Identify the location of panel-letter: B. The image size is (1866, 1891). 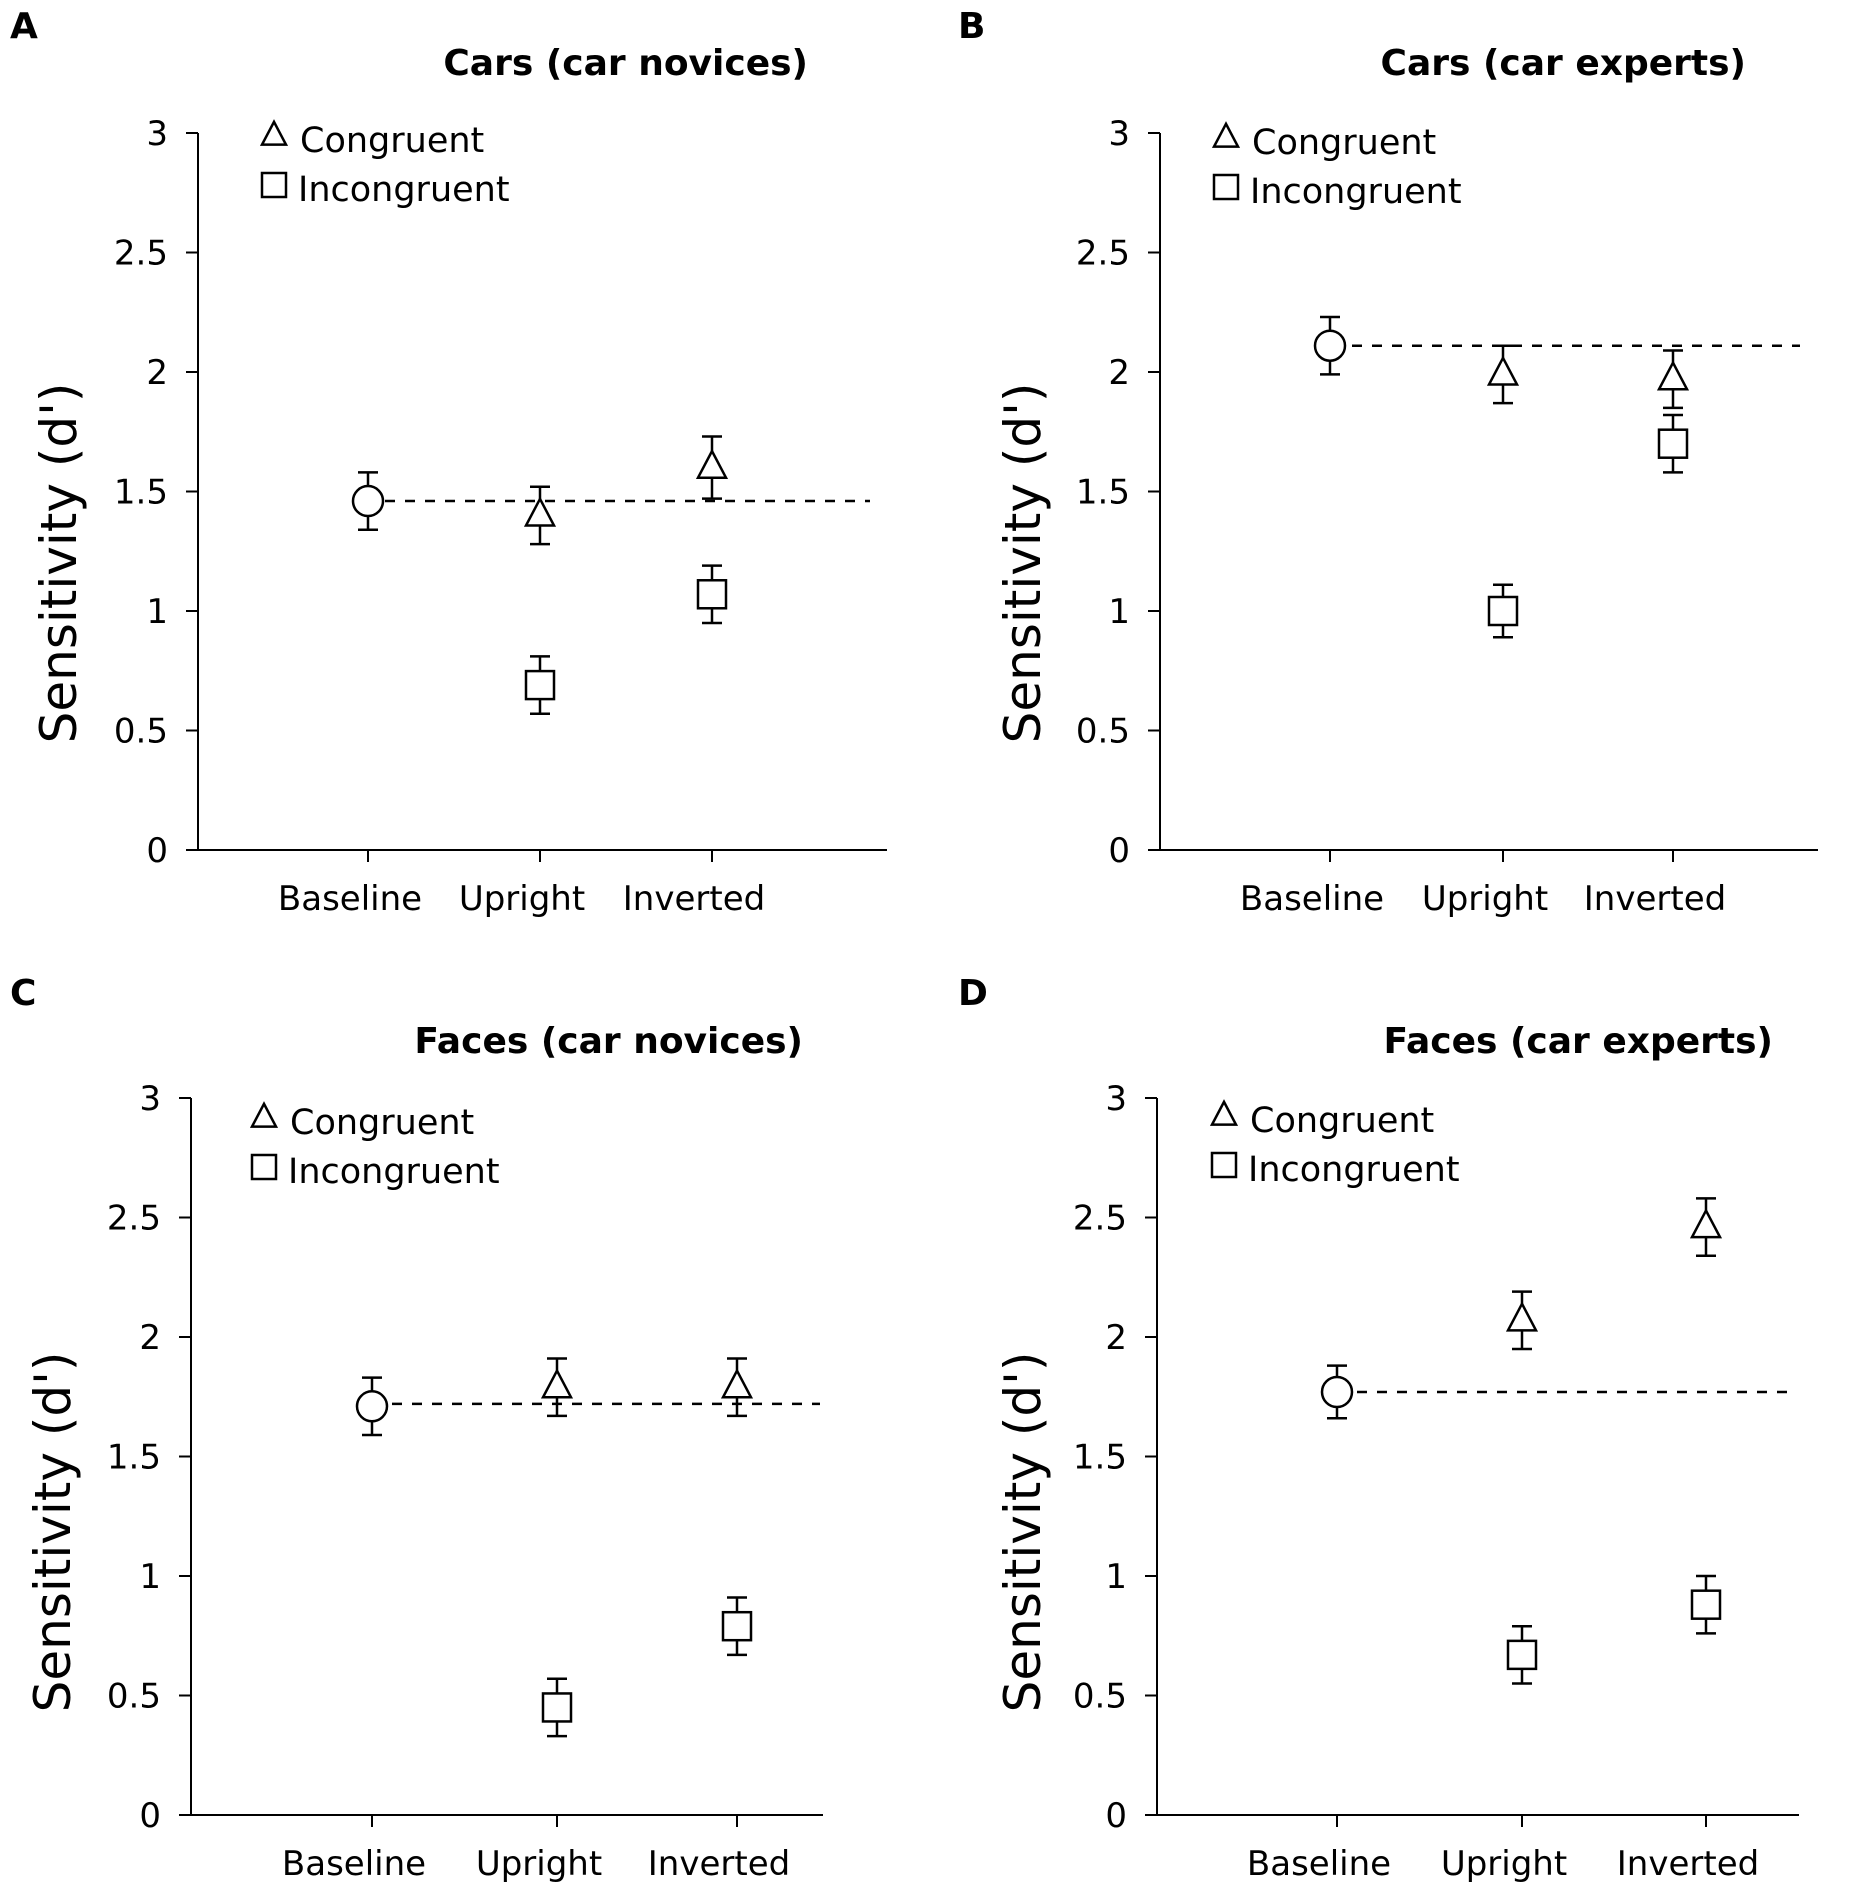
(971, 26).